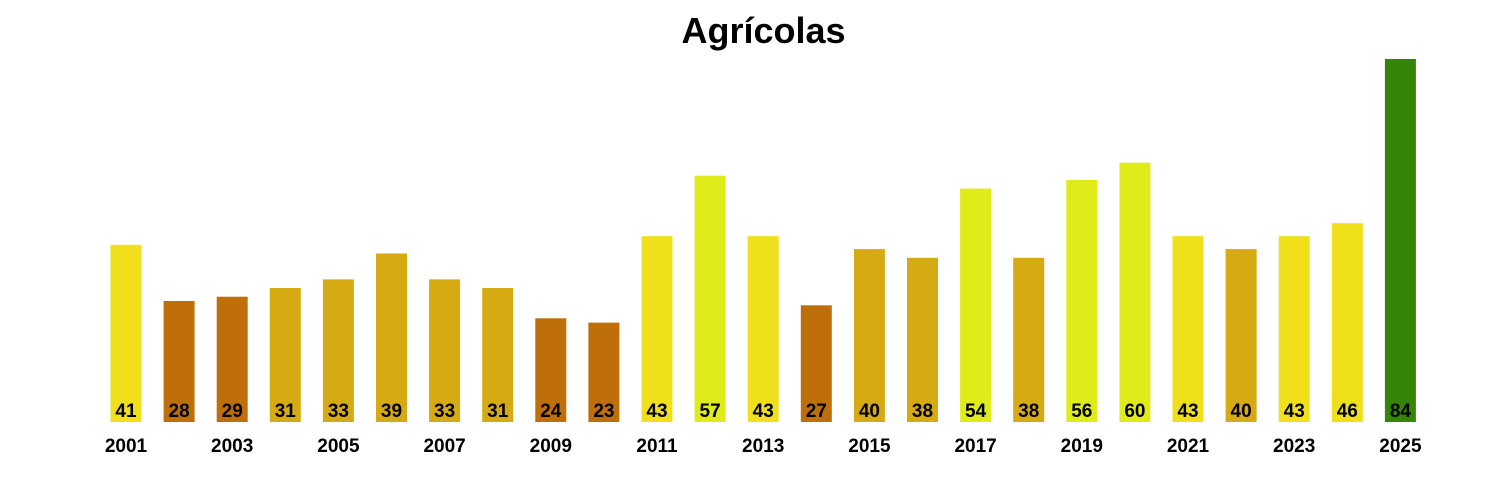 The height and width of the screenshot is (500, 1500). Describe the element at coordinates (710, 411) in the screenshot. I see `data-label-2012: 57` at that location.